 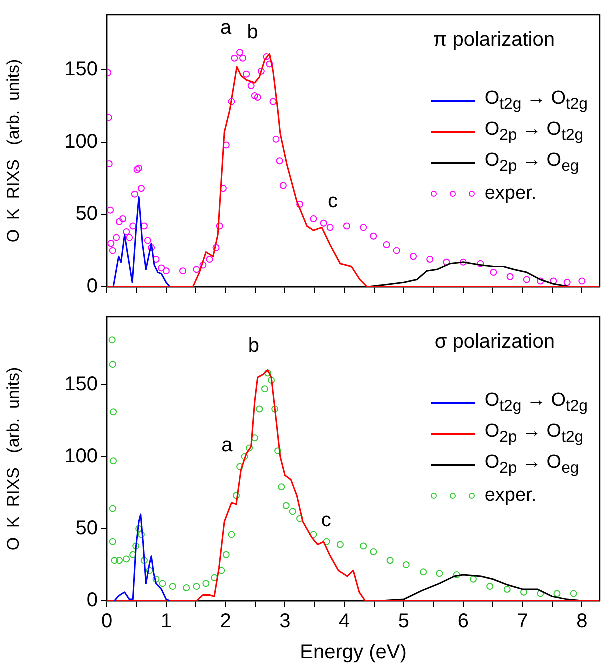 I want to click on x-tick-label: 3, so click(x=285, y=621).